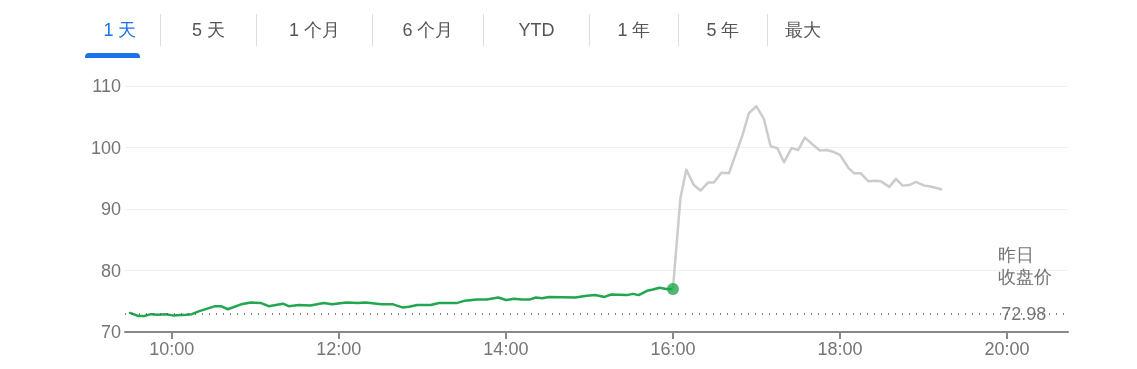 This screenshot has width=1137, height=369. Describe the element at coordinates (314, 30) in the screenshot. I see `text: 1 个月` at that location.